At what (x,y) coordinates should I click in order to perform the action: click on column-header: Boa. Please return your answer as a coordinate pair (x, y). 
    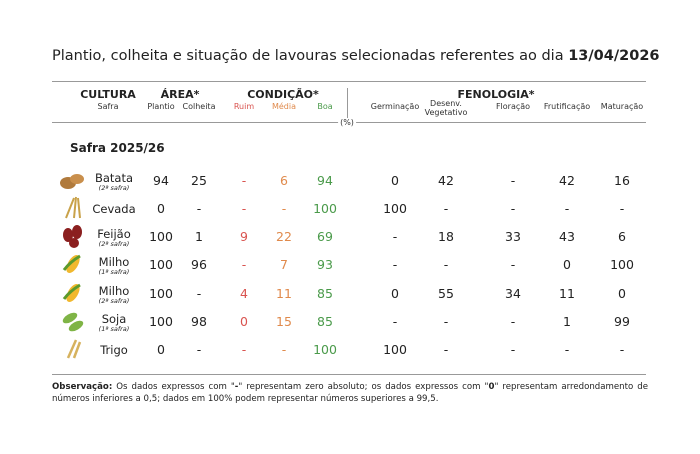
    Looking at the image, I should click on (325, 106).